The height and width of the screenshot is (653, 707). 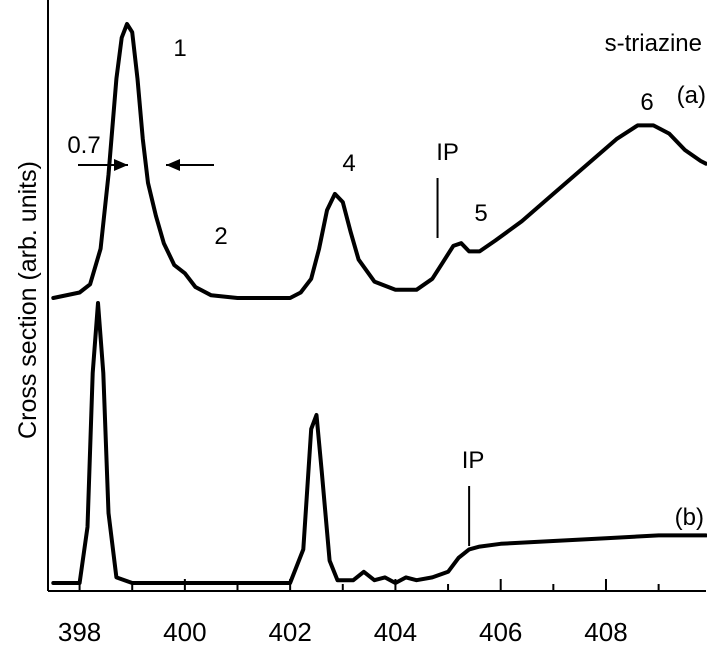 I want to click on compound-label: s-triazine, so click(x=653, y=43).